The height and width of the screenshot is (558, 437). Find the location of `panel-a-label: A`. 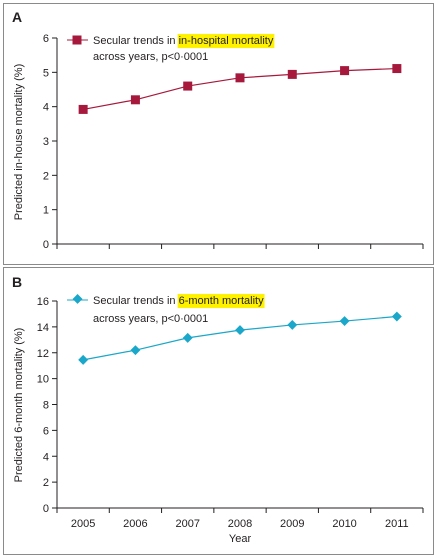

panel-a-label: A is located at coordinates (17, 17).